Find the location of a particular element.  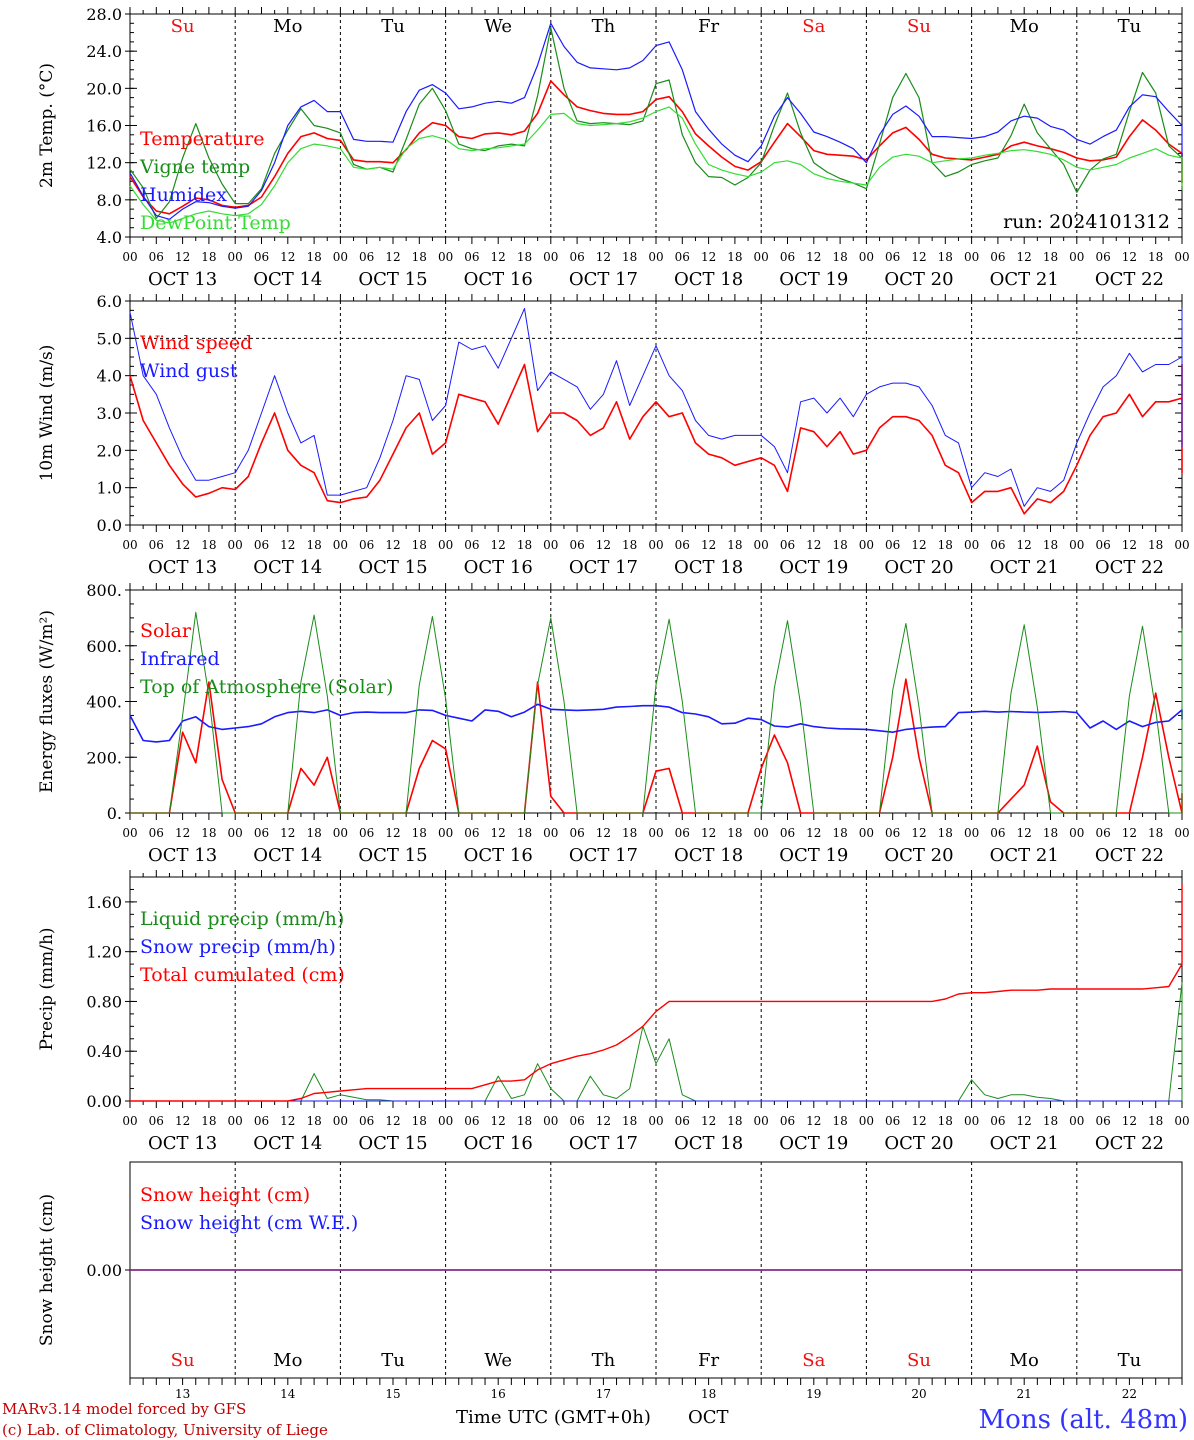

y-tick-label: 16.0 is located at coordinates (104, 126).